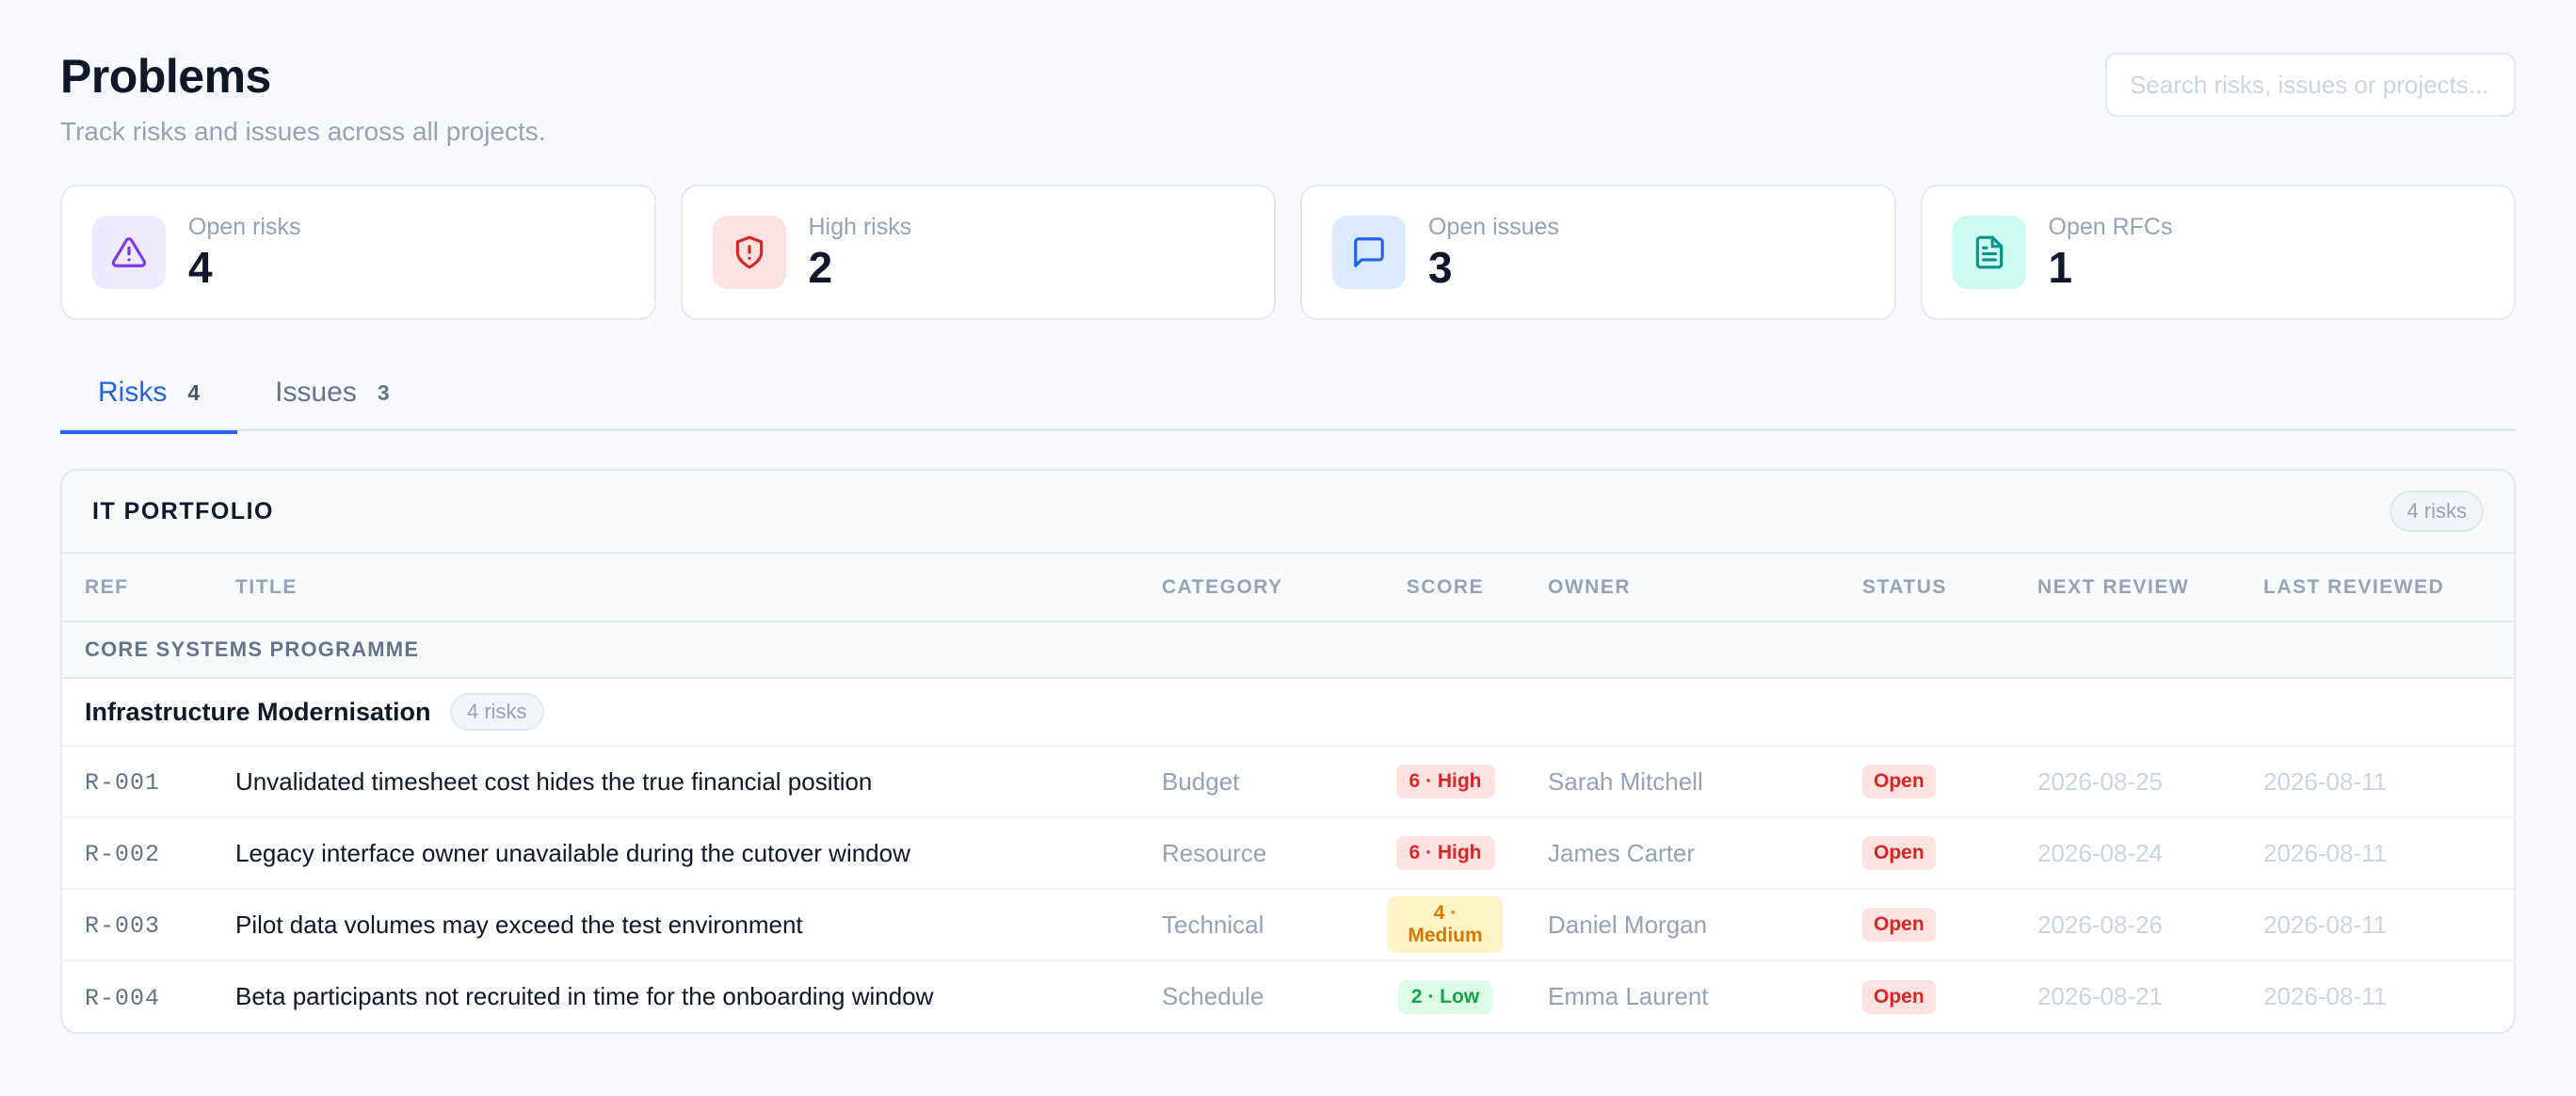 This screenshot has width=2576, height=1096. Describe the element at coordinates (1213, 996) in the screenshot. I see `risk-category: Schedule` at that location.